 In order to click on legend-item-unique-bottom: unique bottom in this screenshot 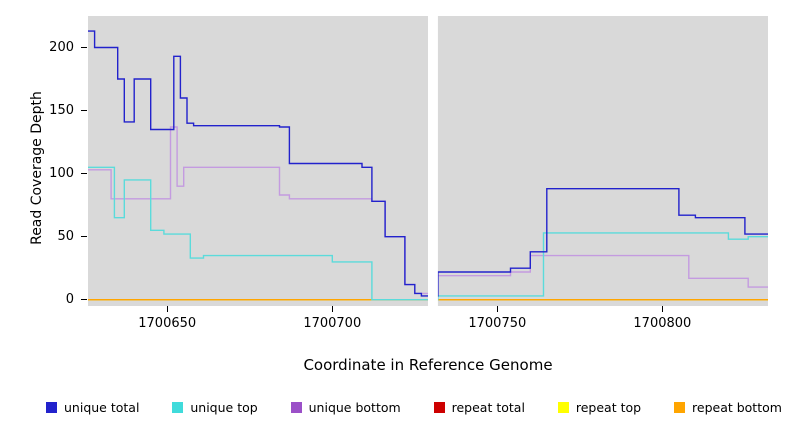, I will do `click(345, 407)`.